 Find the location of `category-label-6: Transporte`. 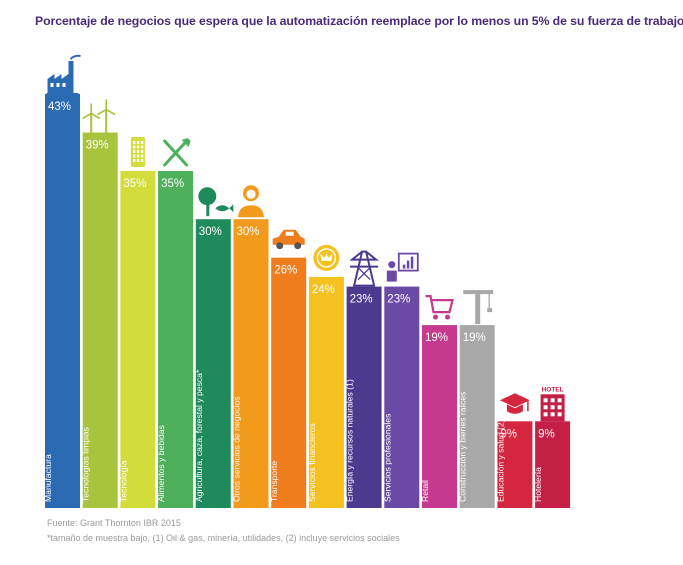

category-label-6: Transporte is located at coordinates (274, 481).